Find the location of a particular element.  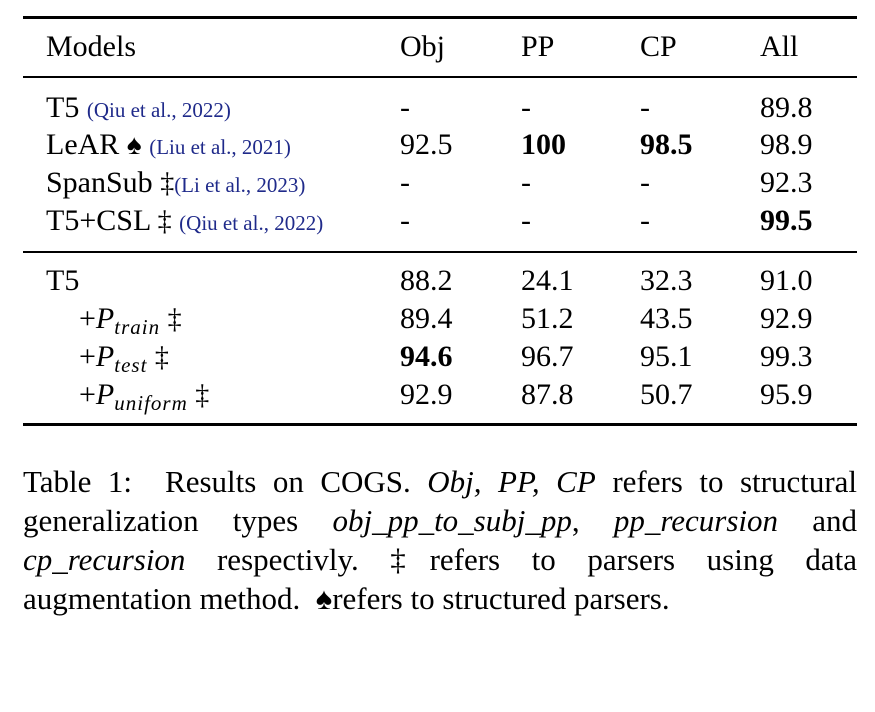

model-name: +Ptrain ‡ is located at coordinates (130, 320).